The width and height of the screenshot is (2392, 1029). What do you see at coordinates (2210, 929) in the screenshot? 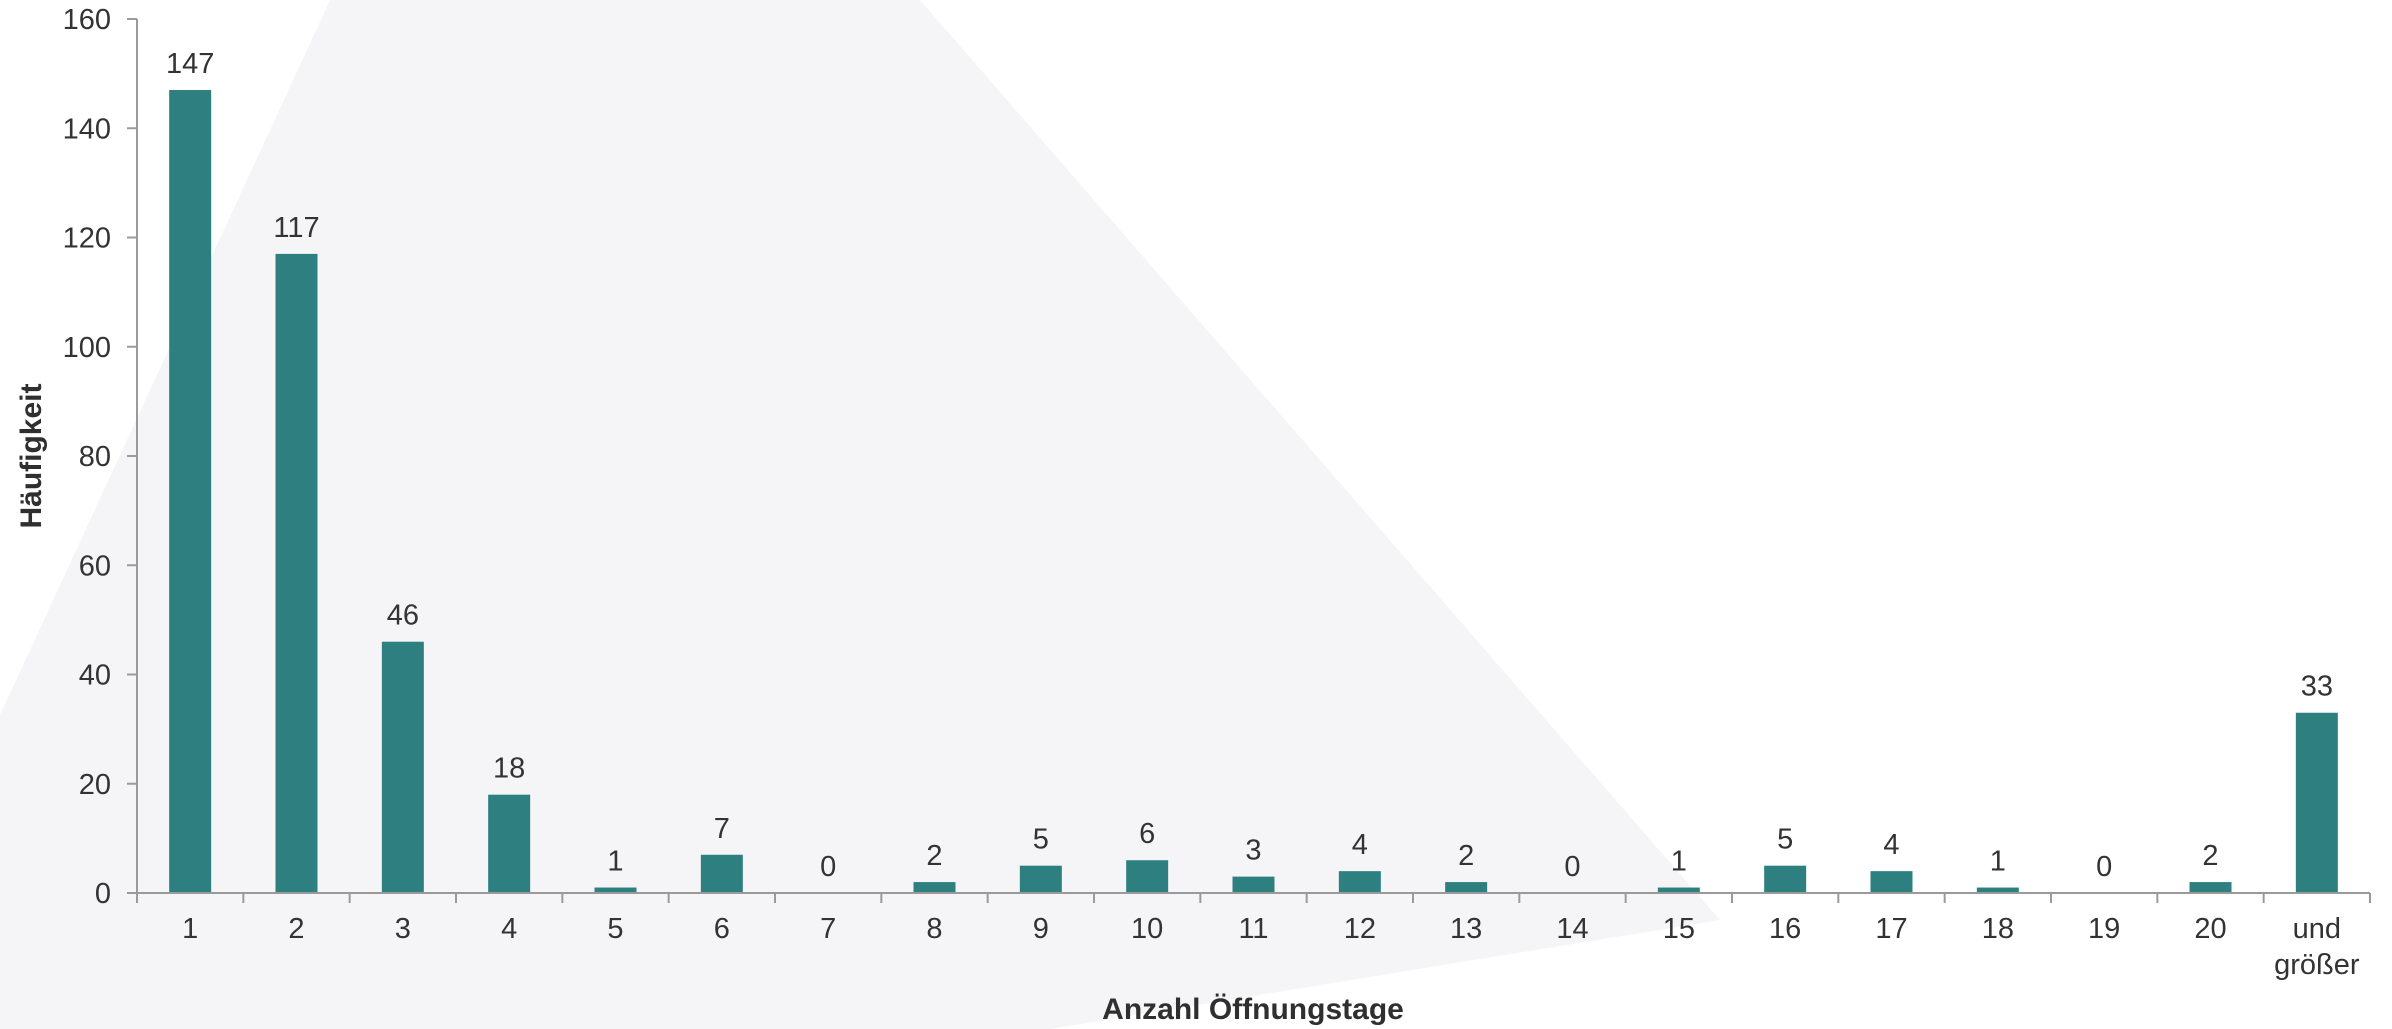
I see `x-tick-label: 20` at bounding box center [2210, 929].